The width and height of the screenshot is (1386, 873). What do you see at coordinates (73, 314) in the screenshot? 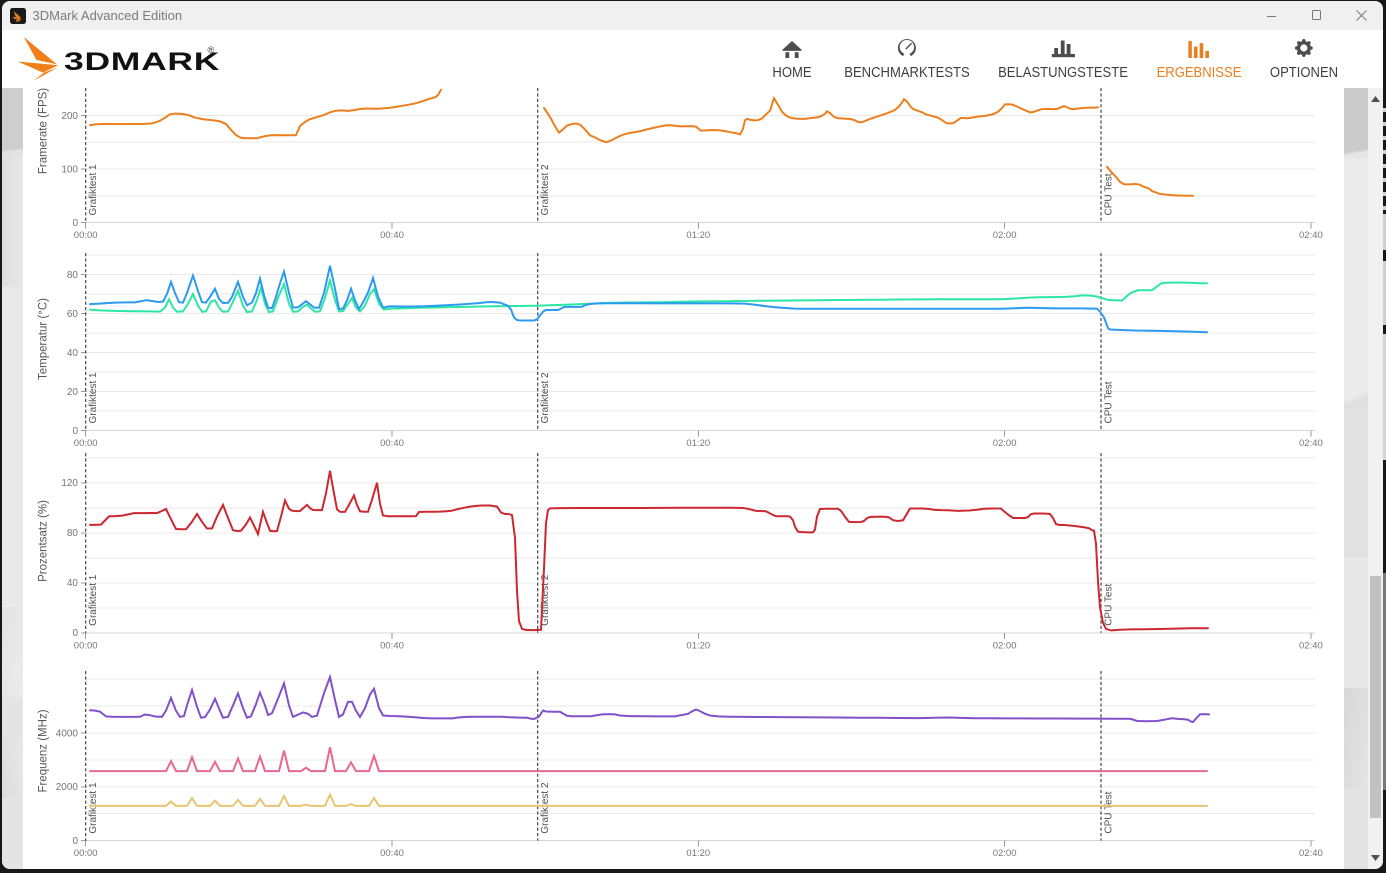
I see `svg-text: 60` at bounding box center [73, 314].